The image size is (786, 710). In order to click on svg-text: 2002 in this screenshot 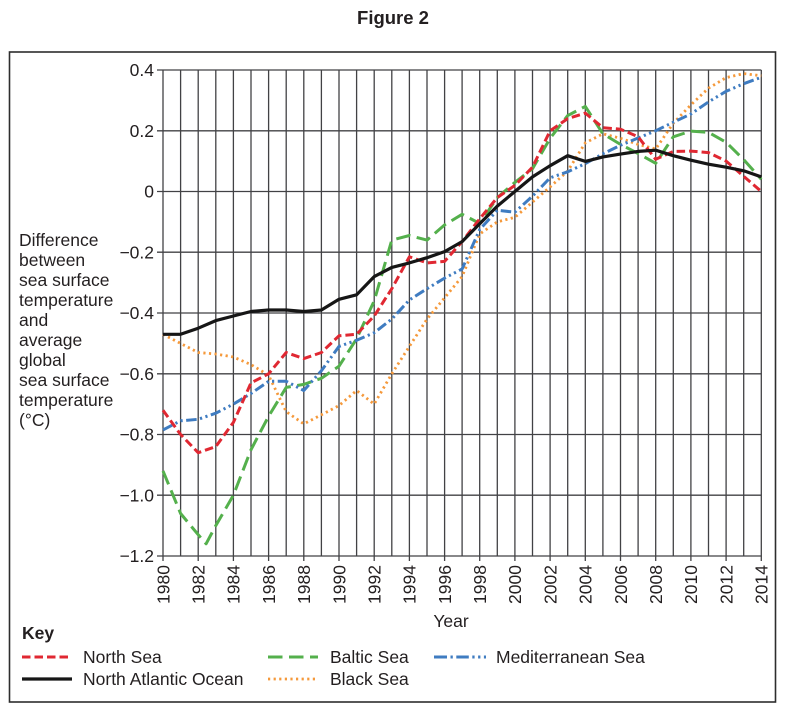, I will do `click(550, 584)`.